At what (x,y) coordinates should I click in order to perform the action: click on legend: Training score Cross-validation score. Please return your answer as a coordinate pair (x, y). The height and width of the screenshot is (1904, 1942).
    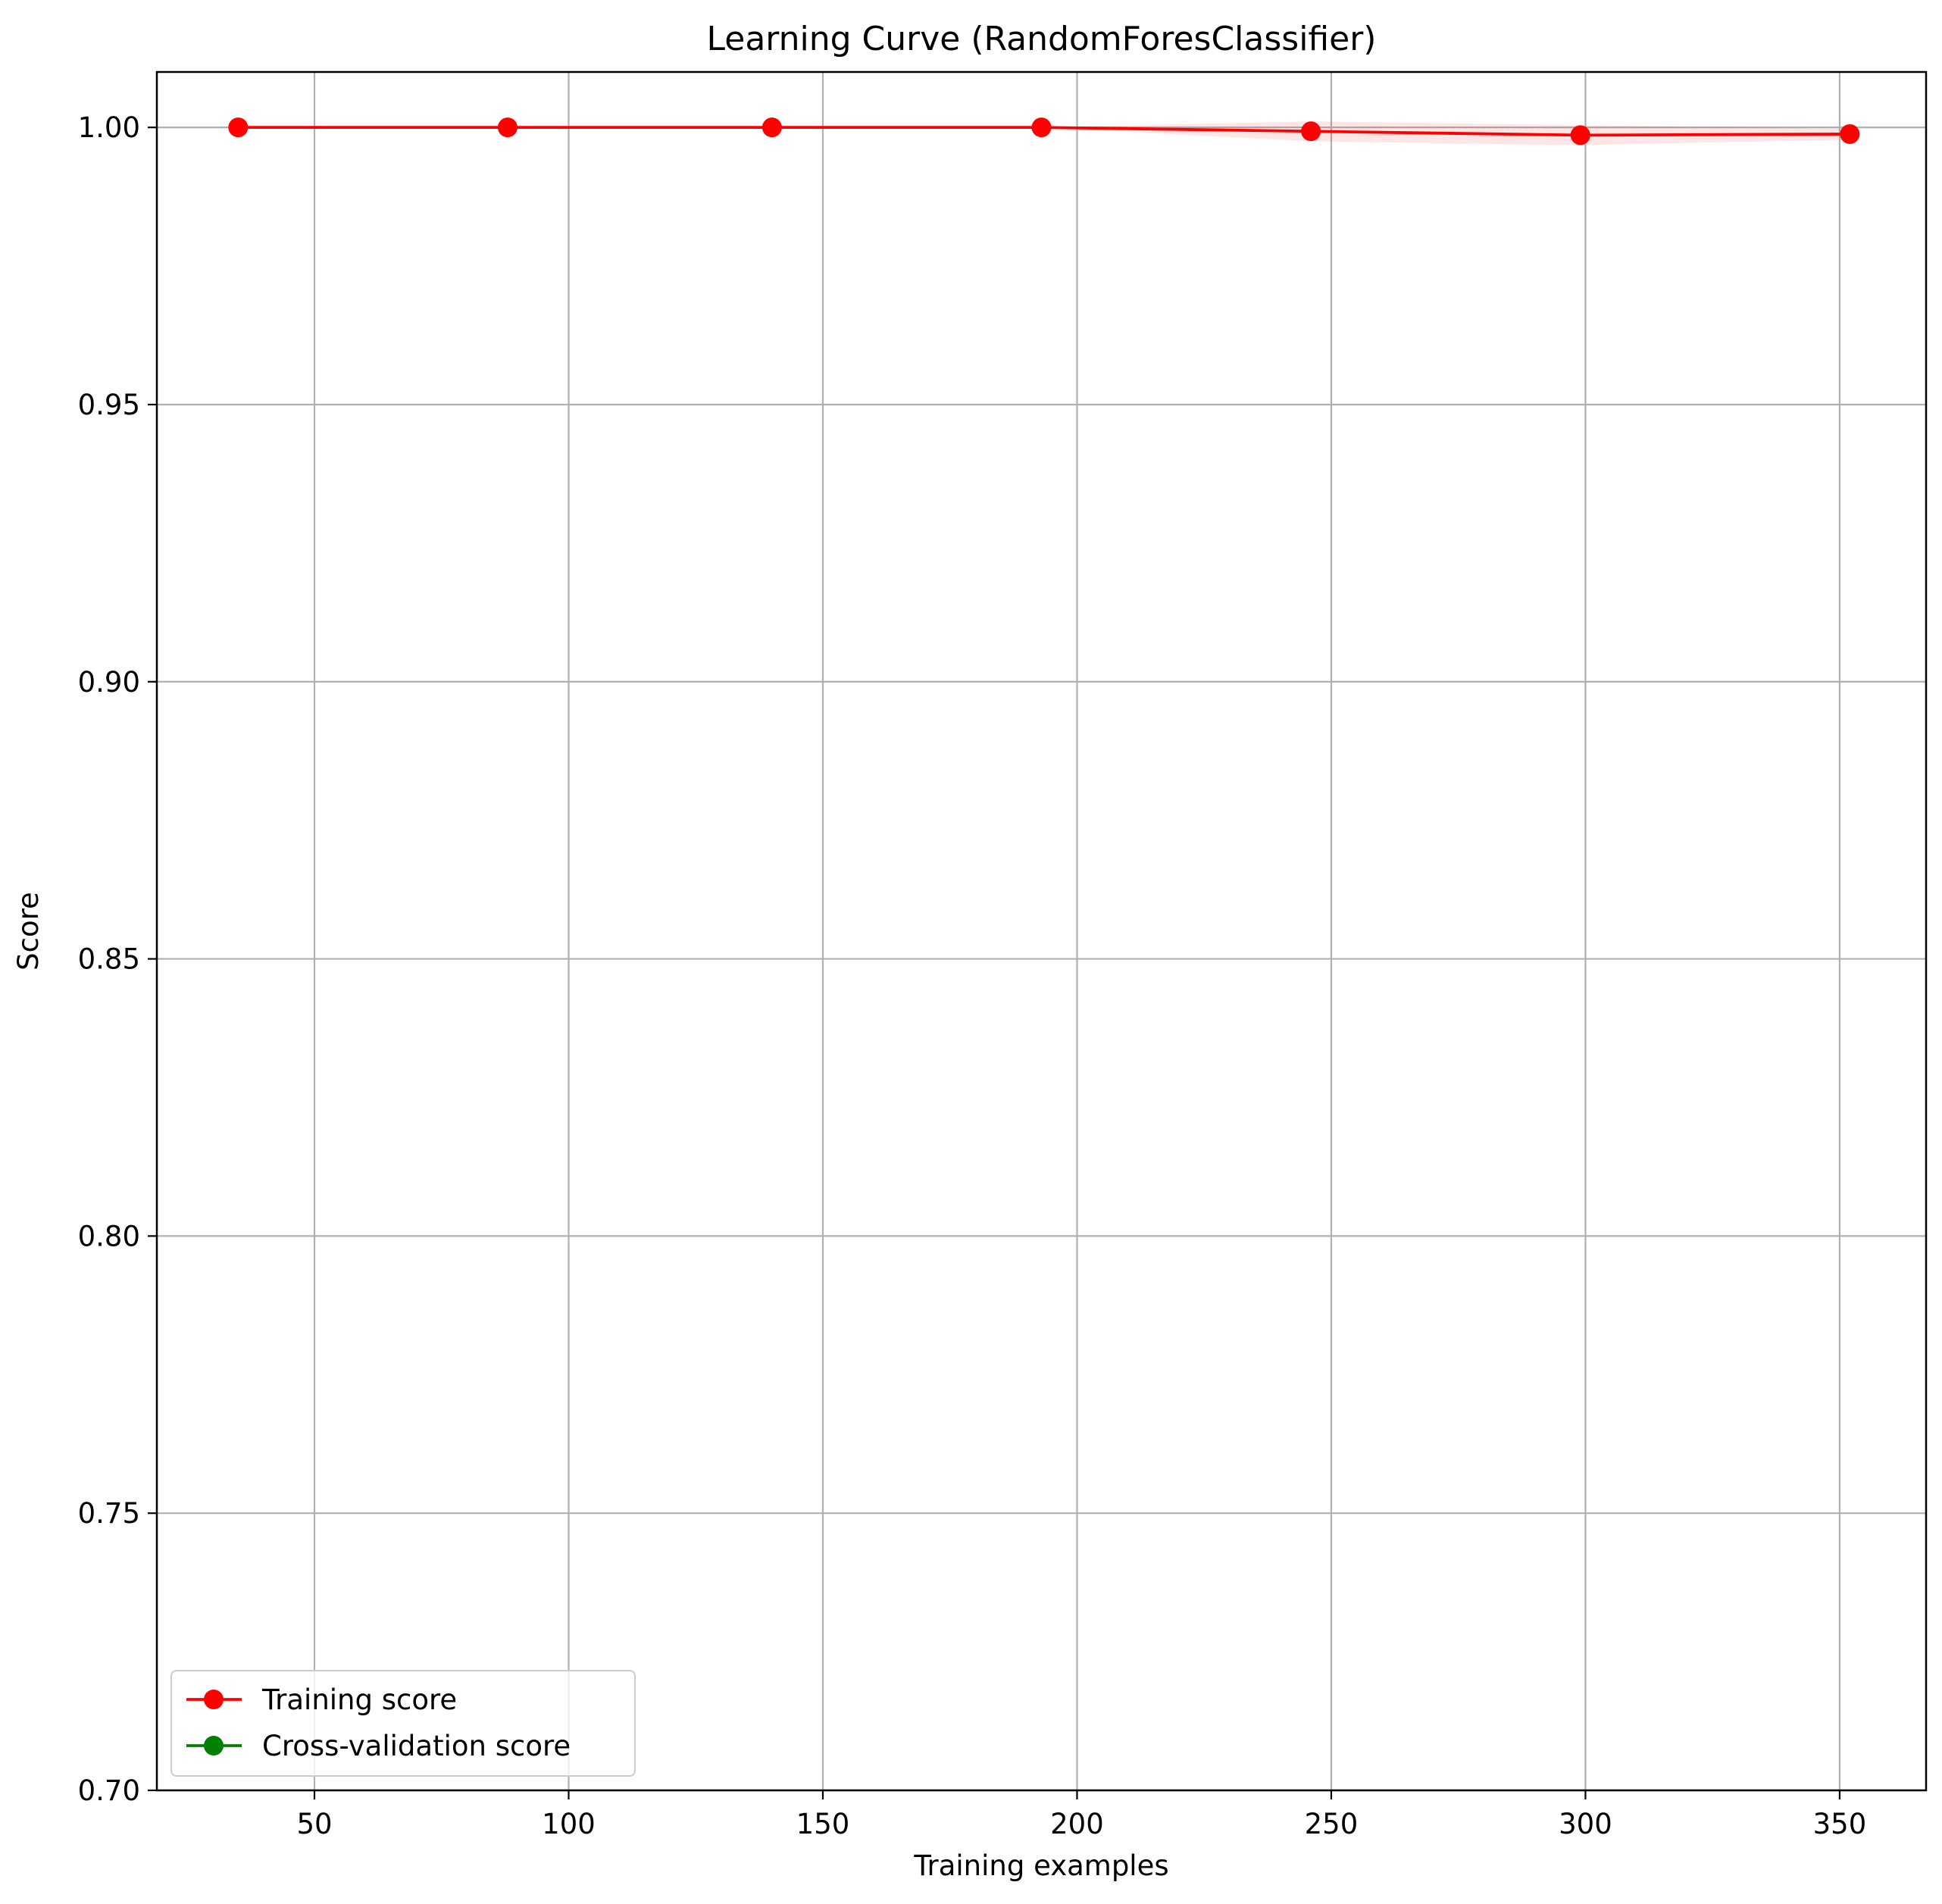
    Looking at the image, I should click on (403, 1723).